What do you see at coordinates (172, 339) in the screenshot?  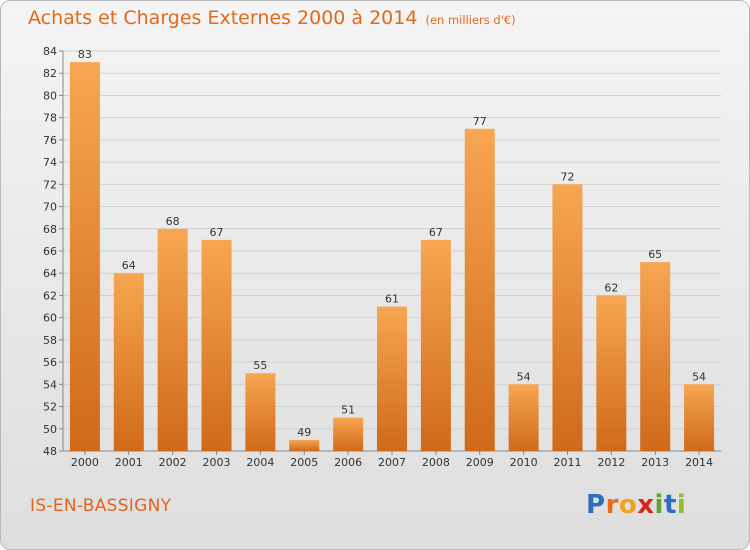 I see `bar-2002` at bounding box center [172, 339].